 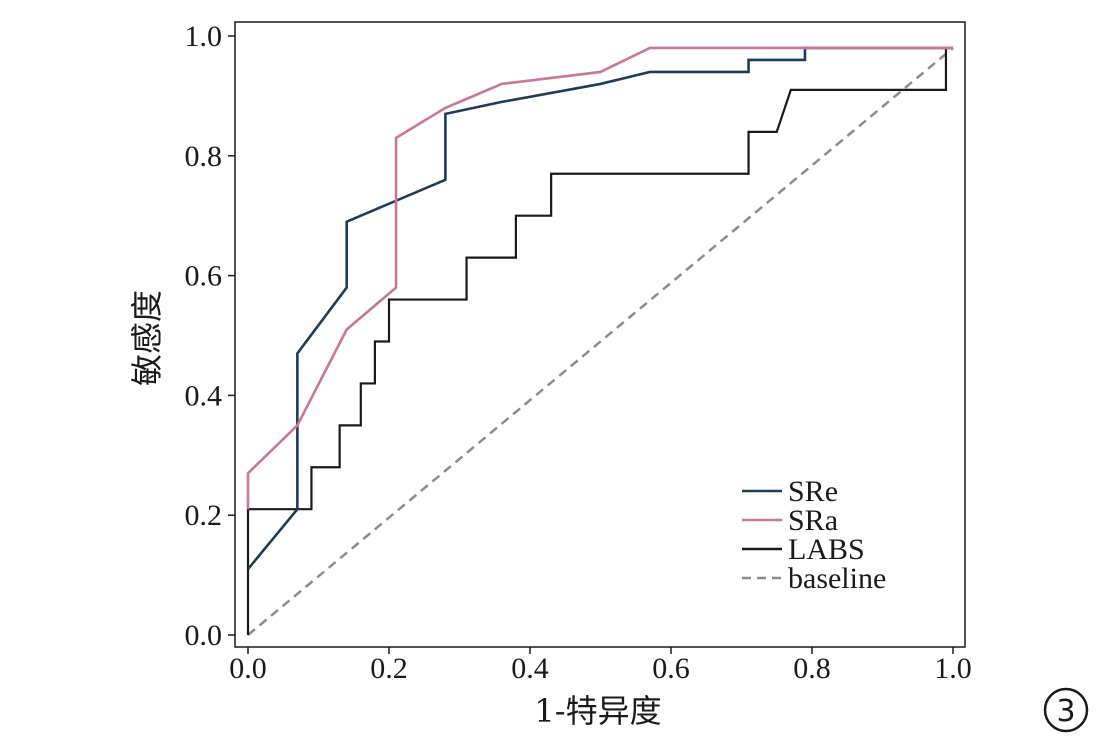 What do you see at coordinates (204, 156) in the screenshot?
I see `y-tick-label: 0.8` at bounding box center [204, 156].